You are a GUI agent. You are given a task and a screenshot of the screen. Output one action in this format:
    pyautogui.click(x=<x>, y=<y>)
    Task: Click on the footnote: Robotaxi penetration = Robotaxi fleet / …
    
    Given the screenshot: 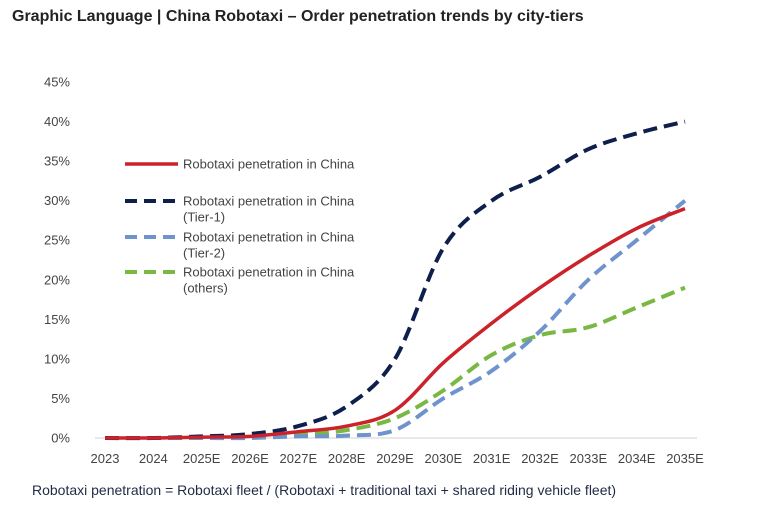 What is the action you would take?
    pyautogui.click(x=324, y=490)
    